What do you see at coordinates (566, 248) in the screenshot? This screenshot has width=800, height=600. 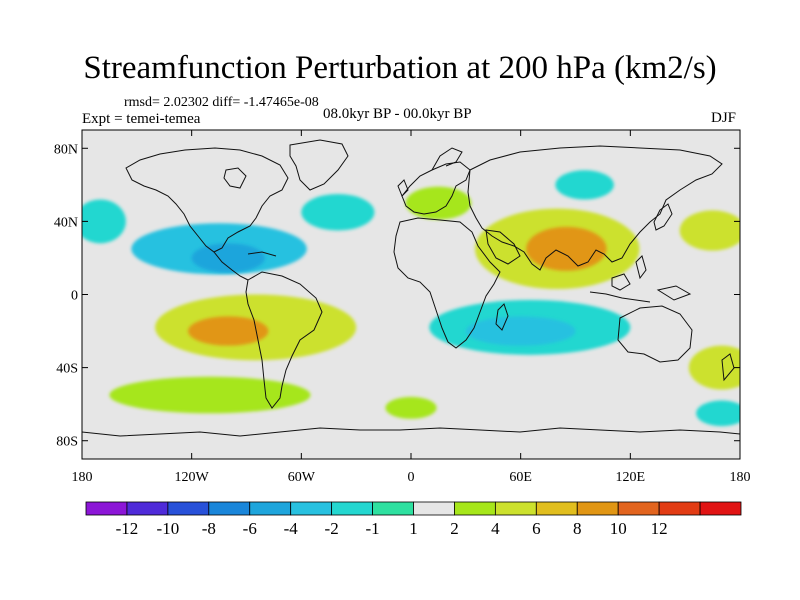 I see `anomaly-asia-positive-core` at bounding box center [566, 248].